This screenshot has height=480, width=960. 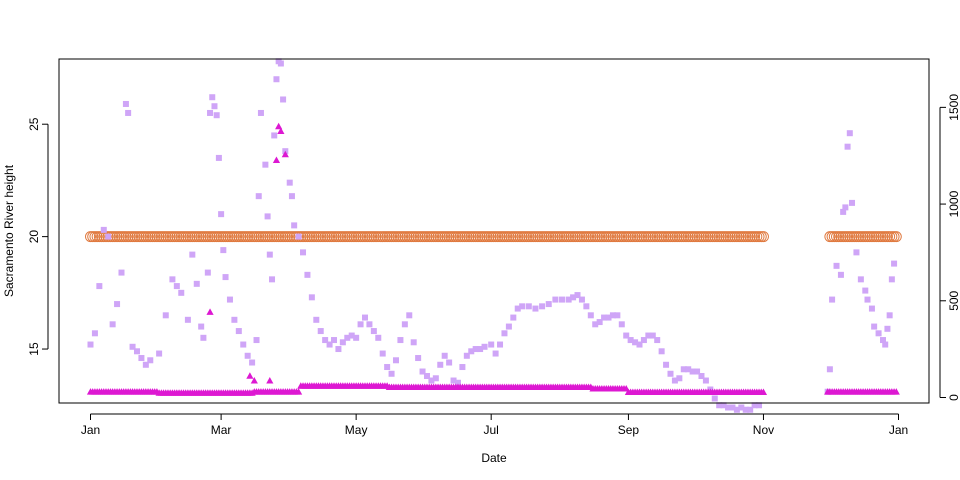 I want to click on y-right-tick-label: 0, so click(x=953, y=397).